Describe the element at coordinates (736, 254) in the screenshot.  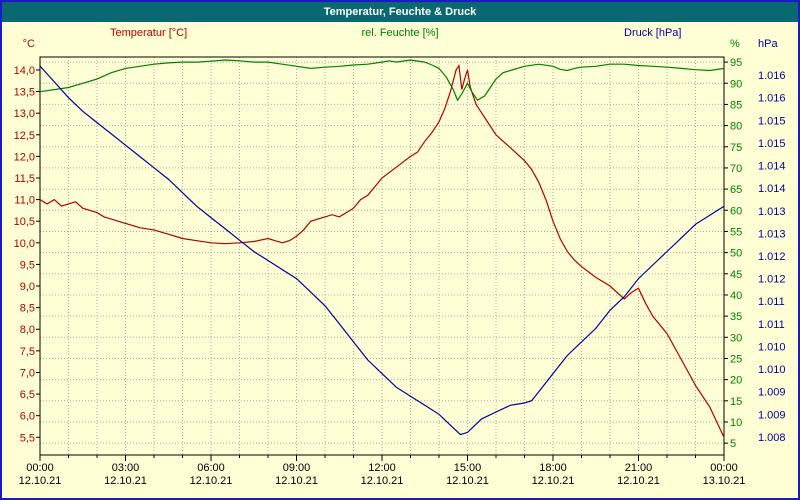
I see `humidity-tick-label: 50` at that location.